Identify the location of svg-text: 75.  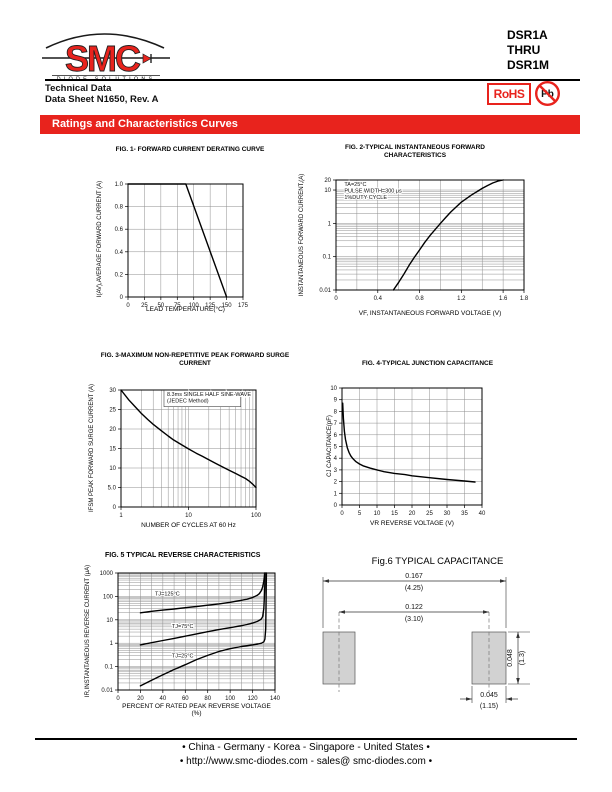
(177, 306).